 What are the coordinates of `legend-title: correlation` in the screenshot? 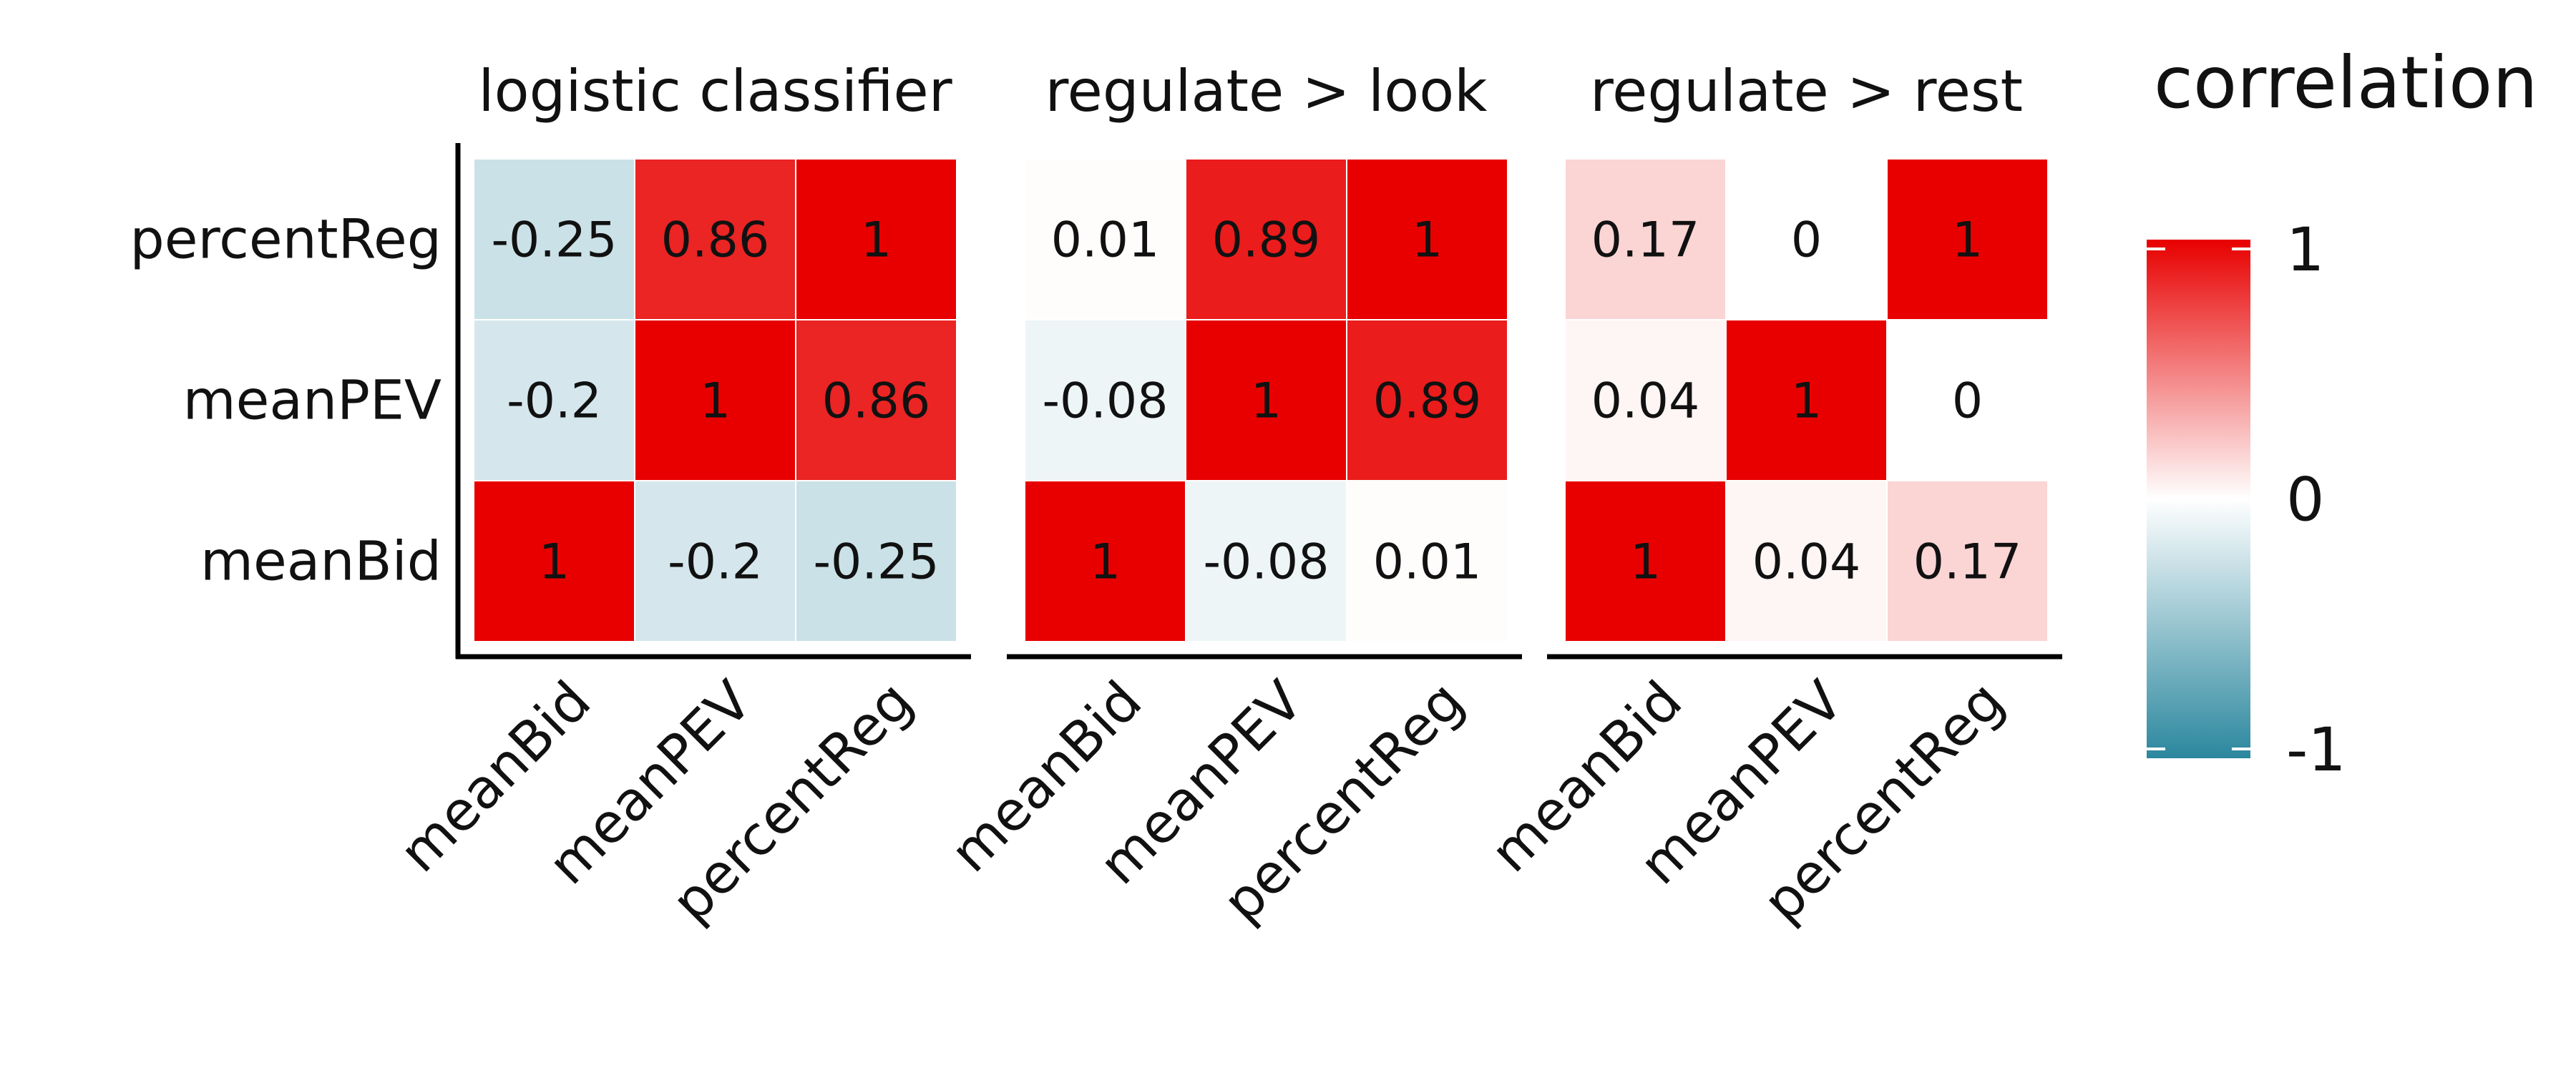 It's located at (2346, 82).